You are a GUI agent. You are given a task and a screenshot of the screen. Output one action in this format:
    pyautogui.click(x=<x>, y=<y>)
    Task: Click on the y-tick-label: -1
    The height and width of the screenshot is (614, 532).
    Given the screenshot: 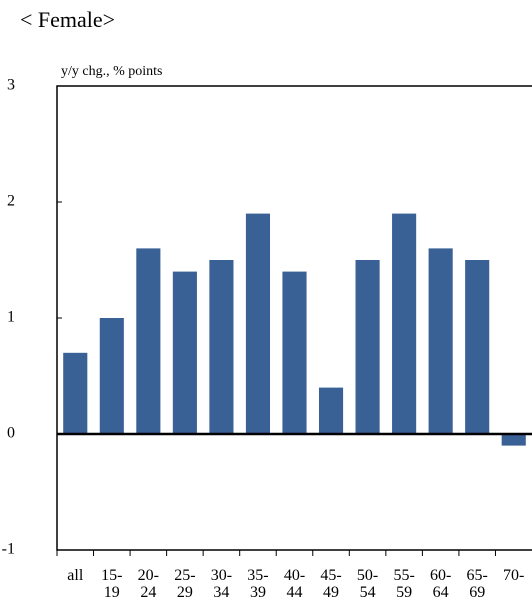 What is the action you would take?
    pyautogui.click(x=8, y=549)
    